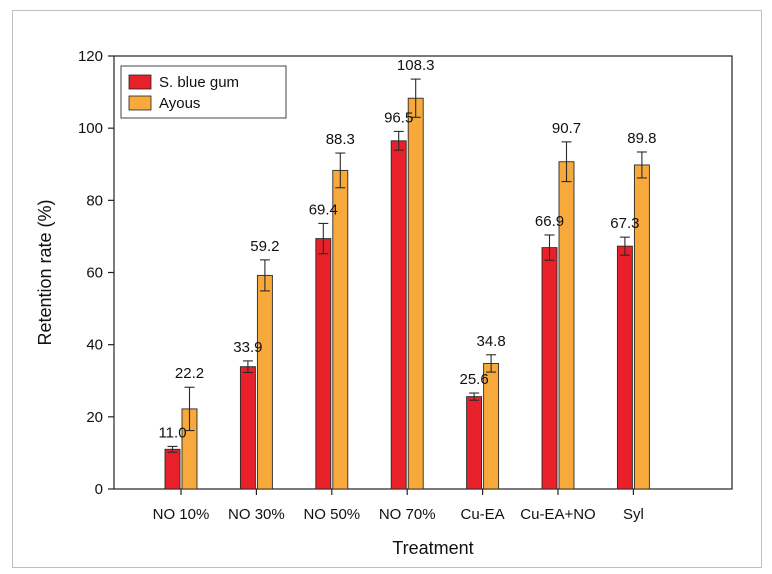 The image size is (772, 574). Describe the element at coordinates (140, 82) in the screenshot. I see `legend-swatch-s-blue-gum` at that location.